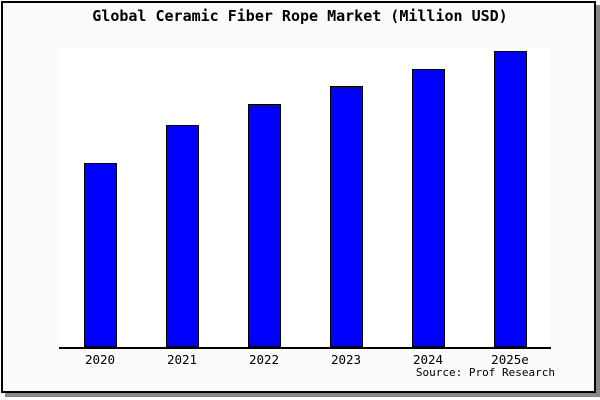 This screenshot has height=400, width=600. Describe the element at coordinates (100, 255) in the screenshot. I see `bar-2020` at that location.